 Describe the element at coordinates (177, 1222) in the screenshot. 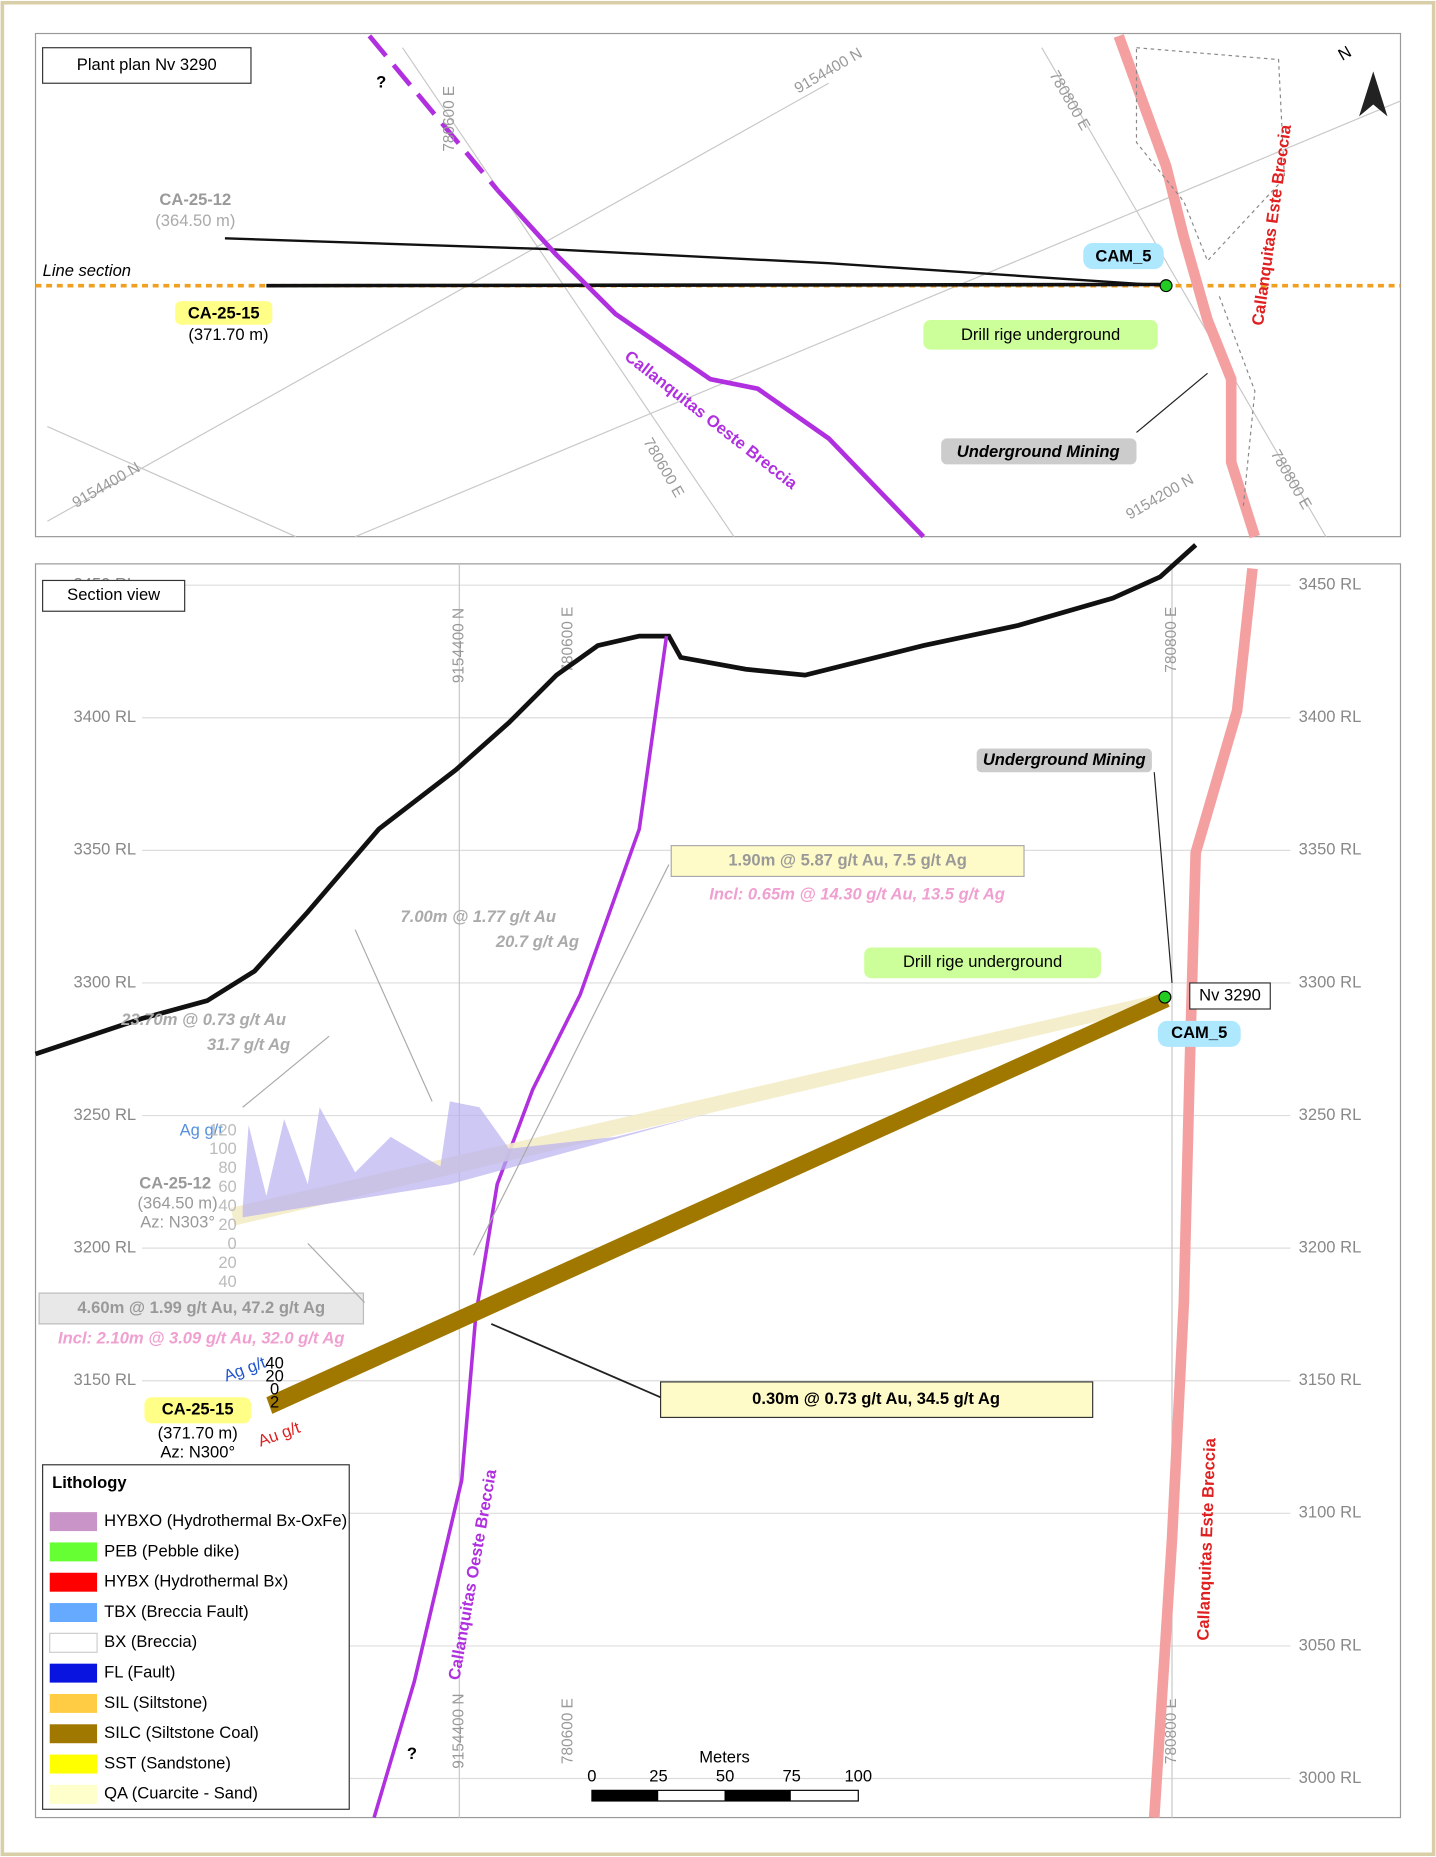

I see `hole-azimuth: Az: N303°` at that location.